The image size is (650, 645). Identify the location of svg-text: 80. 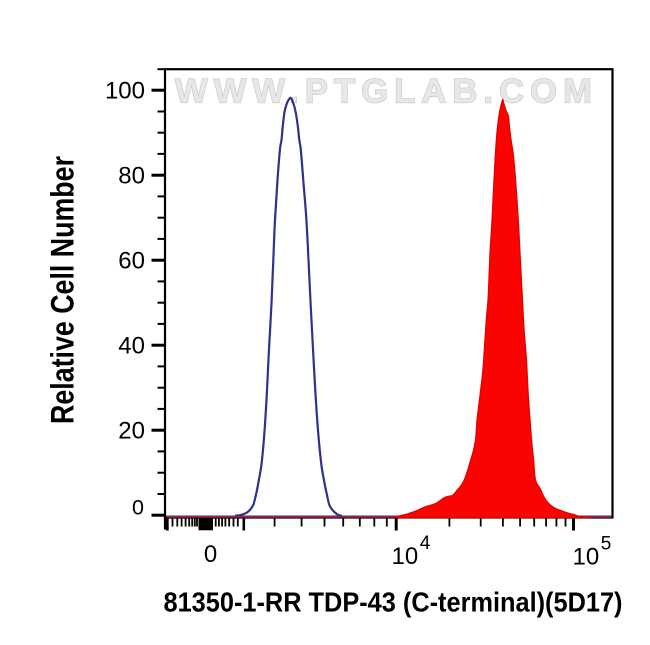
(131, 176).